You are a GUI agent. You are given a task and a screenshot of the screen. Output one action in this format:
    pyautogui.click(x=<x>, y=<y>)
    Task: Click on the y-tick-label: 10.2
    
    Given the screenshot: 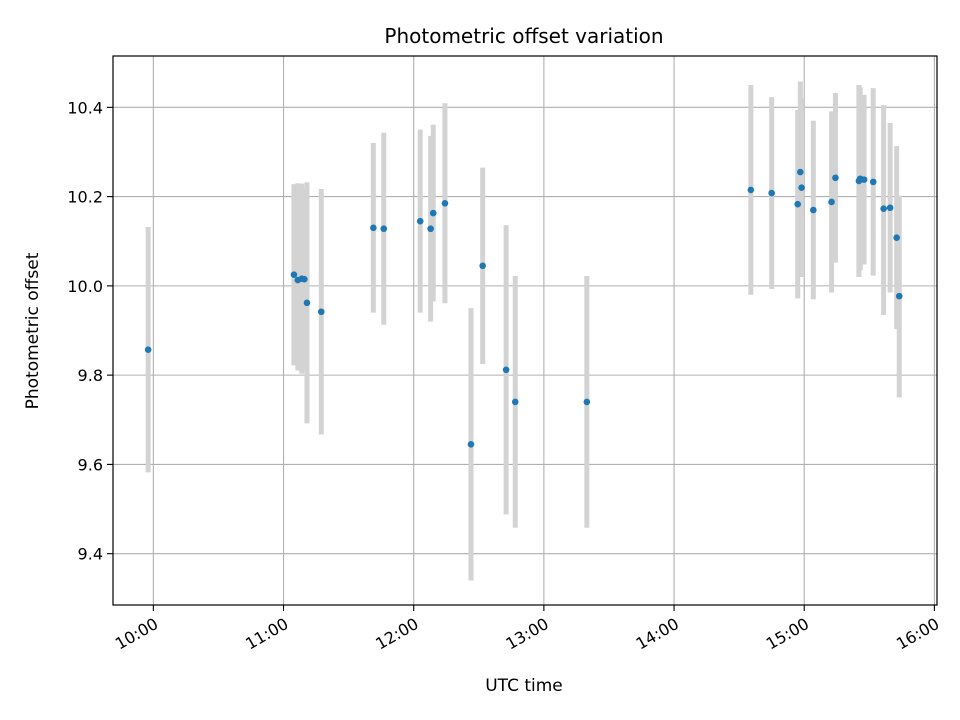 What is the action you would take?
    pyautogui.click(x=85, y=197)
    